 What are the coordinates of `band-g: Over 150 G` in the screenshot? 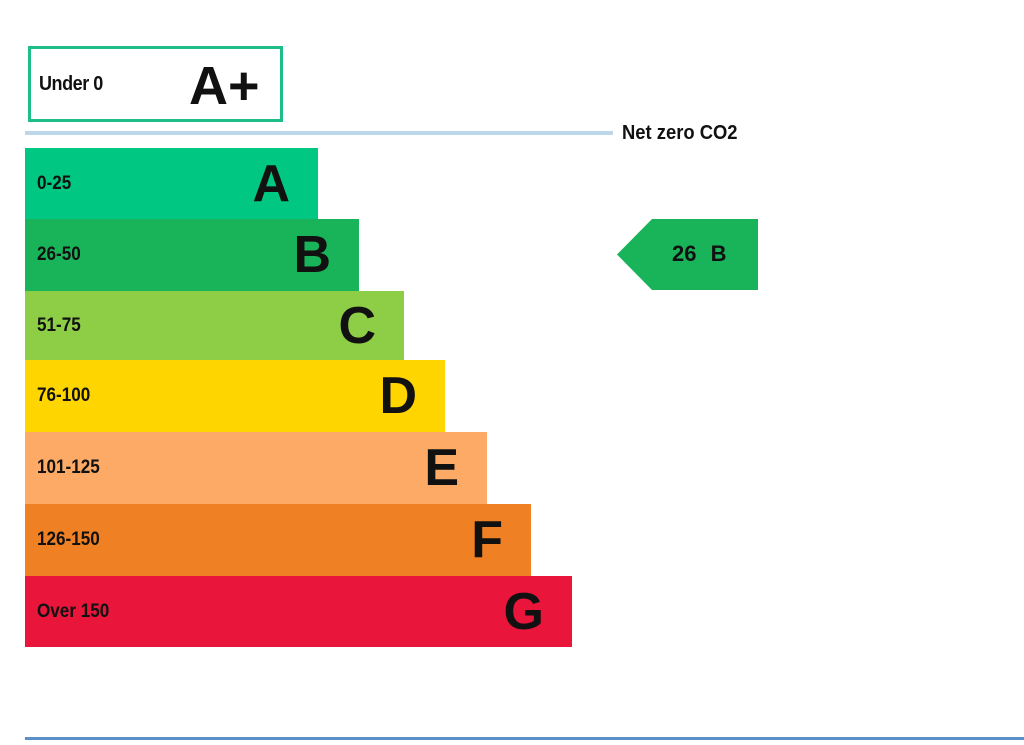 It's located at (298, 611).